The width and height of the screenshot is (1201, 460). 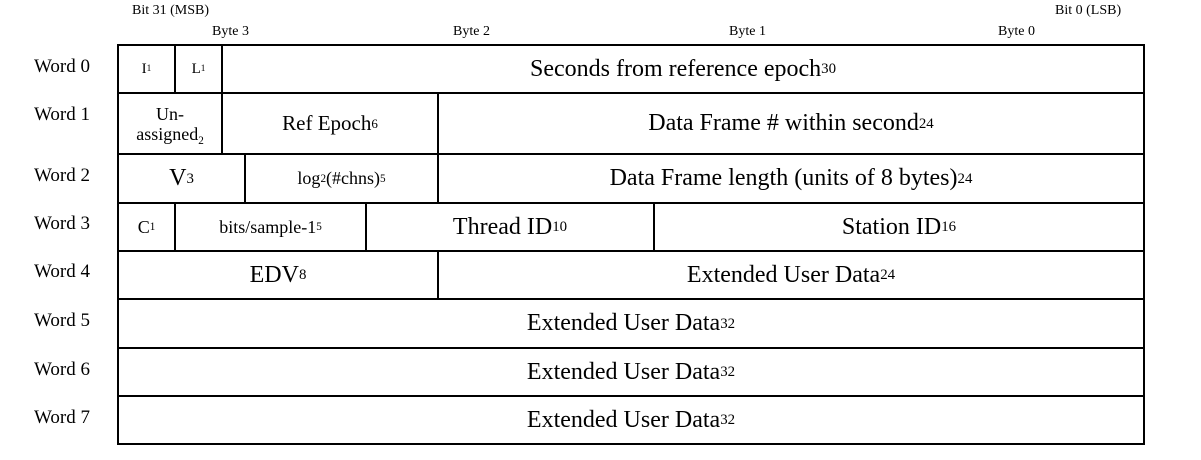 What do you see at coordinates (62, 271) in the screenshot?
I see `word-4-label: Word 4` at bounding box center [62, 271].